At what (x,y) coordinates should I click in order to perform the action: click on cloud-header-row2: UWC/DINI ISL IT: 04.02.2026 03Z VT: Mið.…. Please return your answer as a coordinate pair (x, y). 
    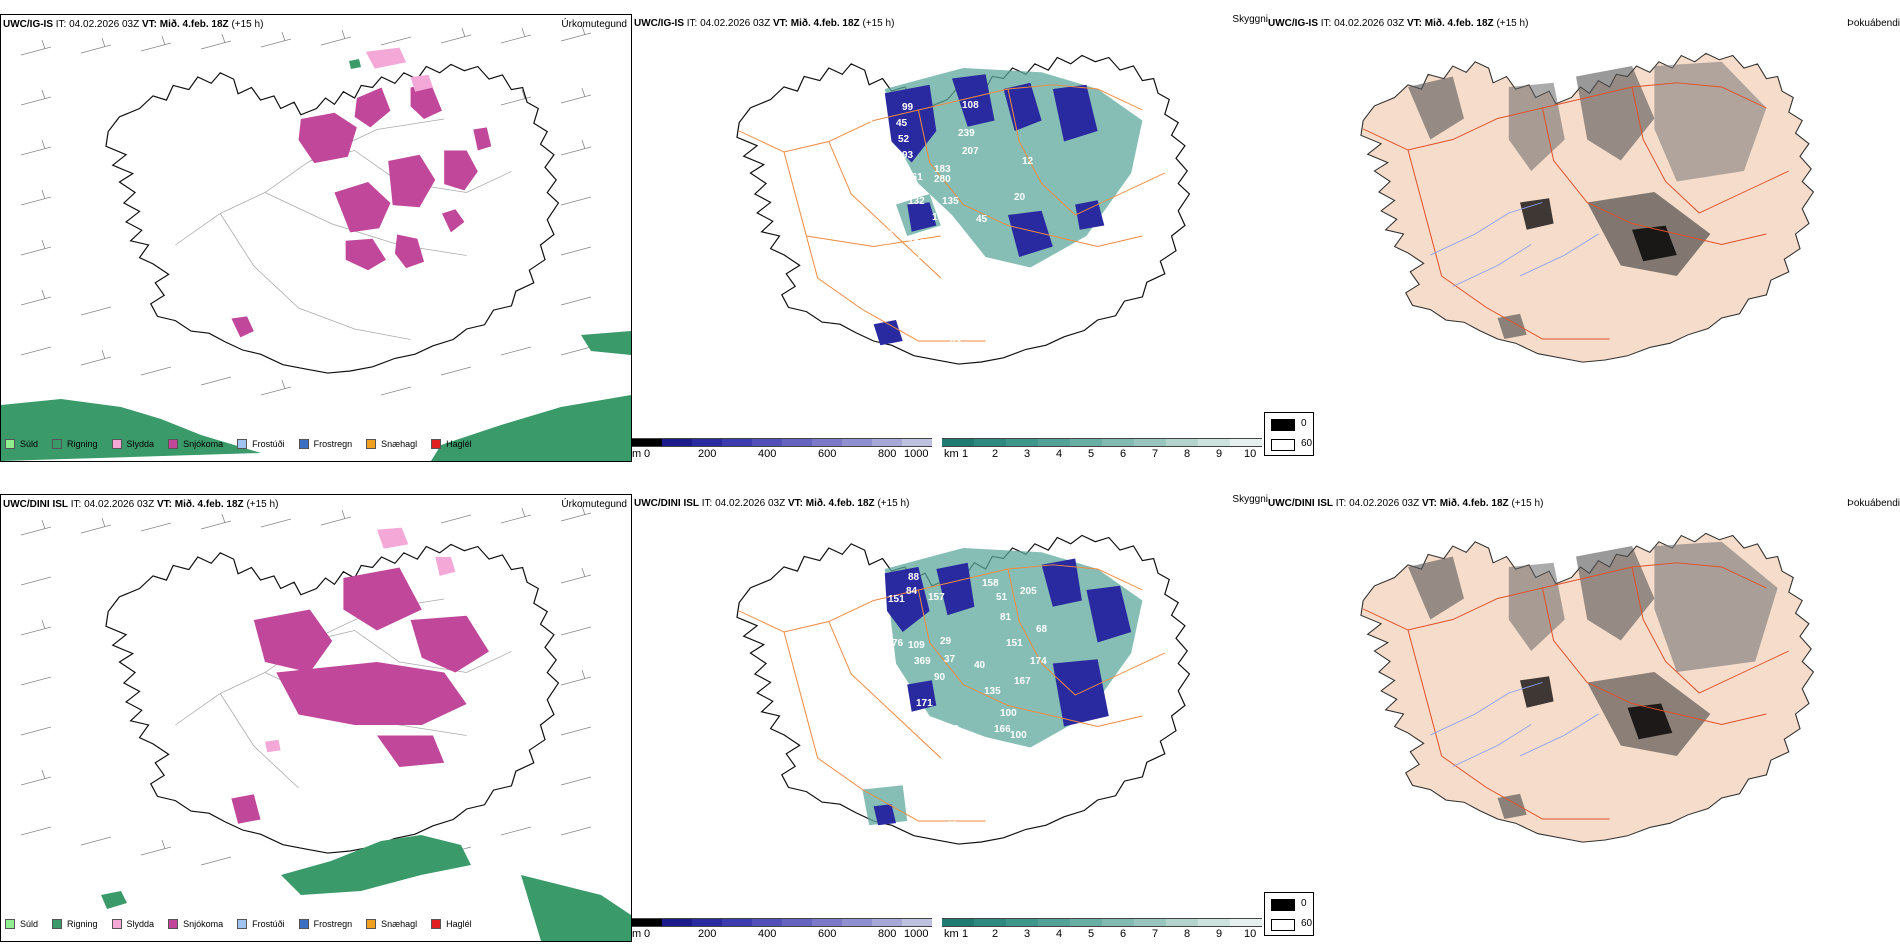
    Looking at the image, I should click on (1405, 503).